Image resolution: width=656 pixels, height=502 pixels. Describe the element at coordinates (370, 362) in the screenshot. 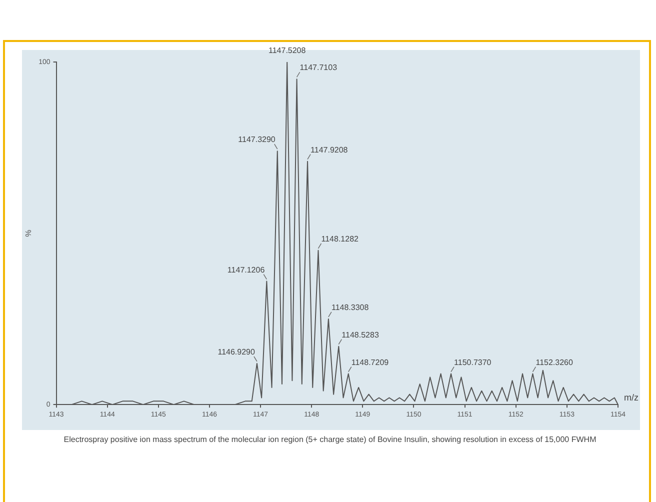

I see `annotation: 1148.7209` at that location.